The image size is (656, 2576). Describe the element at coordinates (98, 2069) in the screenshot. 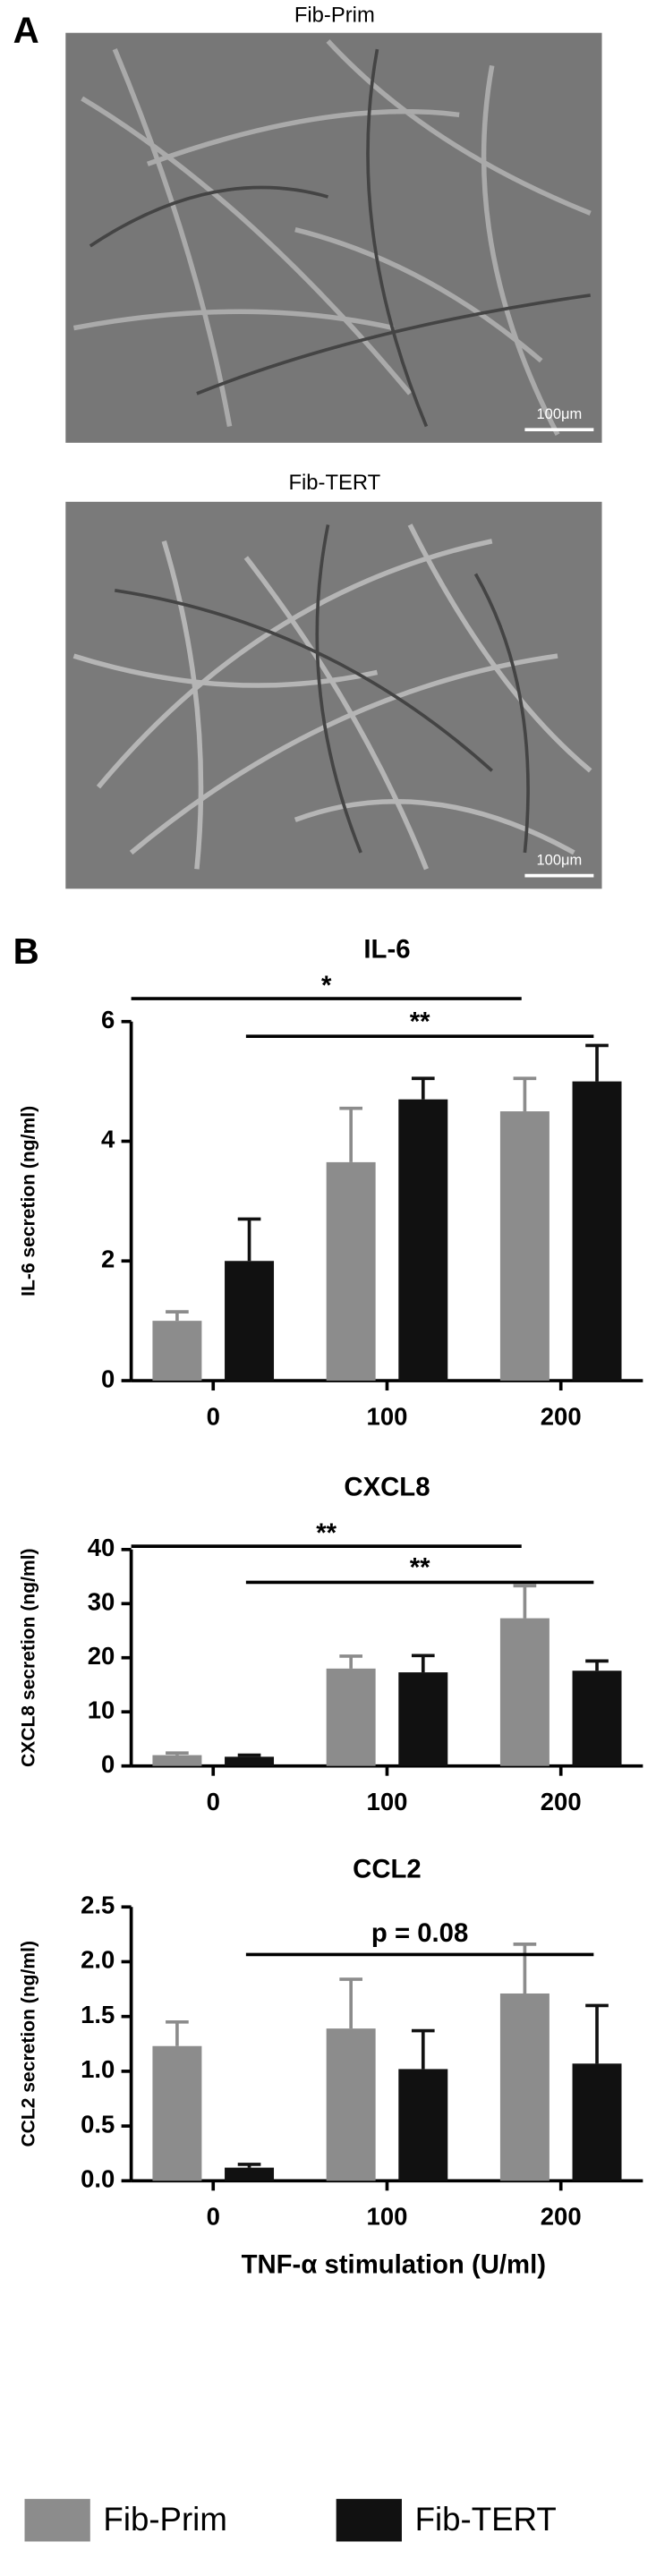

I see `y-tick-label: 1.0` at that location.